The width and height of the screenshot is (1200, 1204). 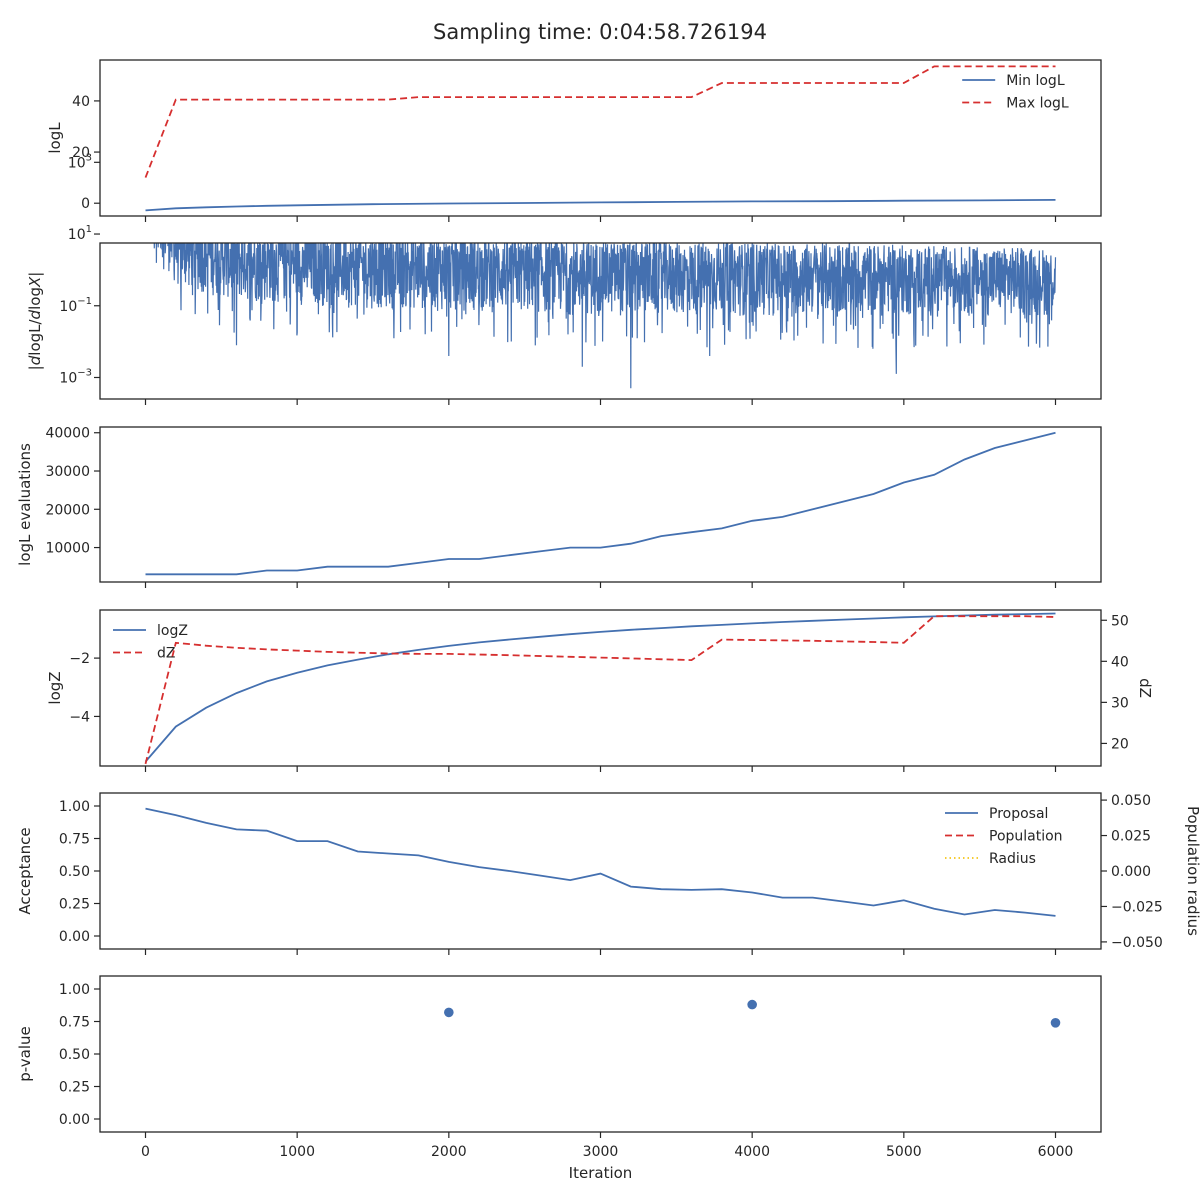 I want to click on series-line-evals, so click(x=600, y=503).